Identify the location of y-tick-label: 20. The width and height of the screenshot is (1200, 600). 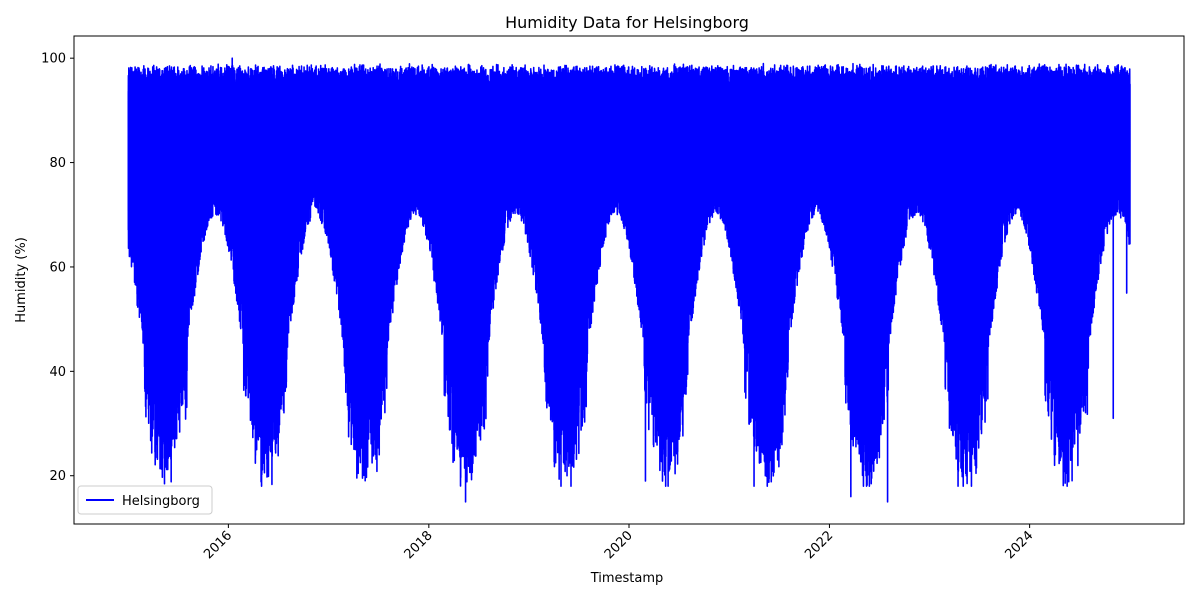
(57, 476).